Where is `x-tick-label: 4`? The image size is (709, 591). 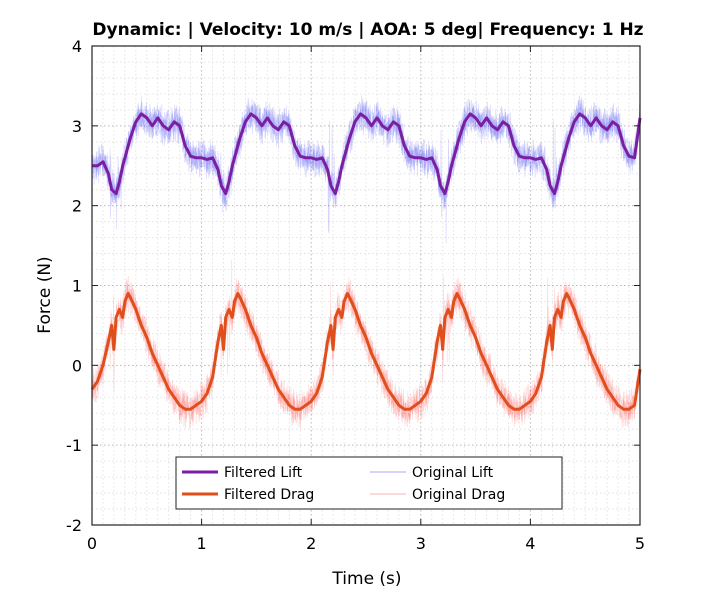
x-tick-label: 4 is located at coordinates (530, 543).